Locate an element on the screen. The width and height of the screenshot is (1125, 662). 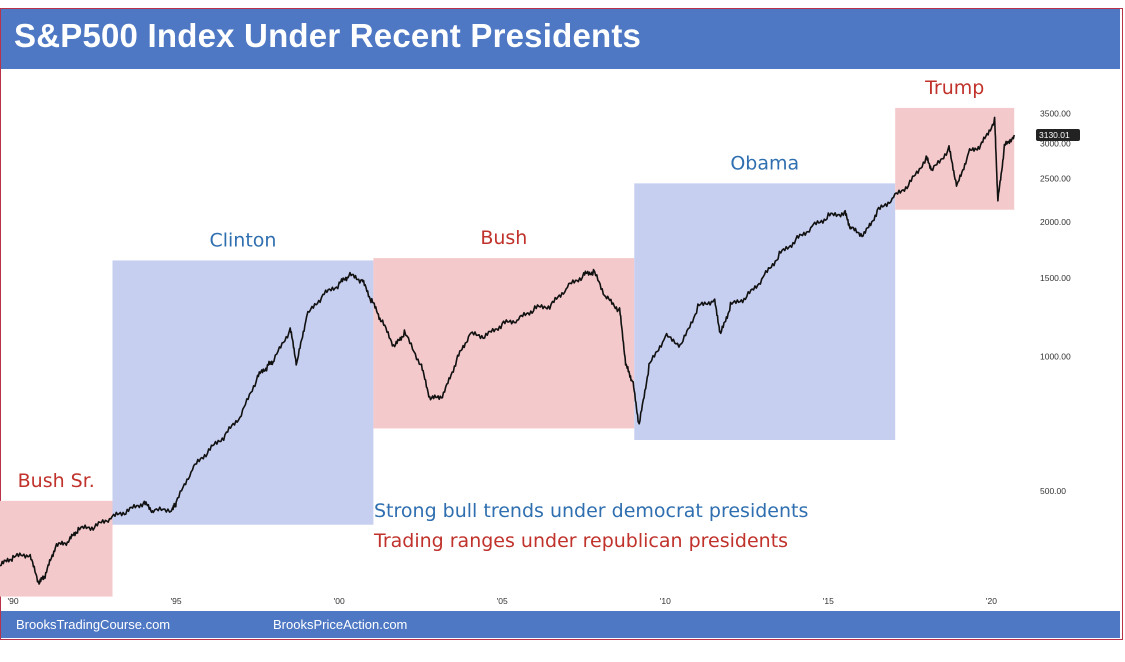
title-bar is located at coordinates (560, 39).